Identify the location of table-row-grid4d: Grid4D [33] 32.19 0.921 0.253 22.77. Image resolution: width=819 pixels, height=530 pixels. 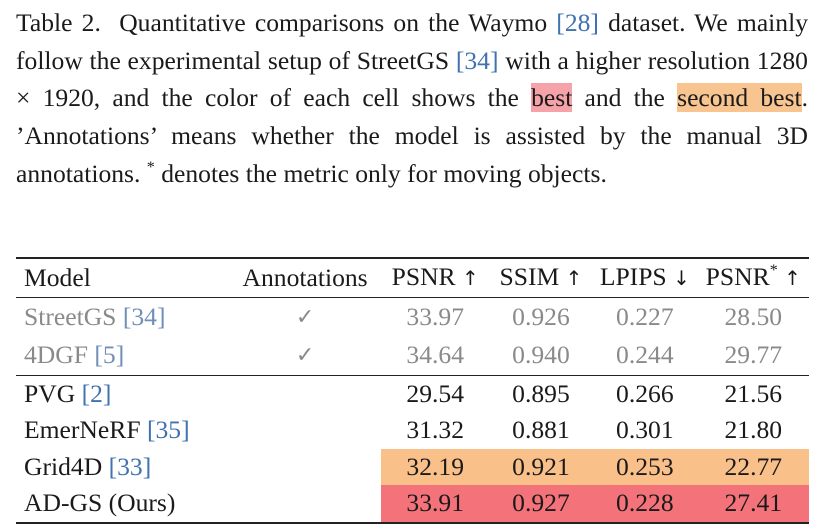
(412, 467).